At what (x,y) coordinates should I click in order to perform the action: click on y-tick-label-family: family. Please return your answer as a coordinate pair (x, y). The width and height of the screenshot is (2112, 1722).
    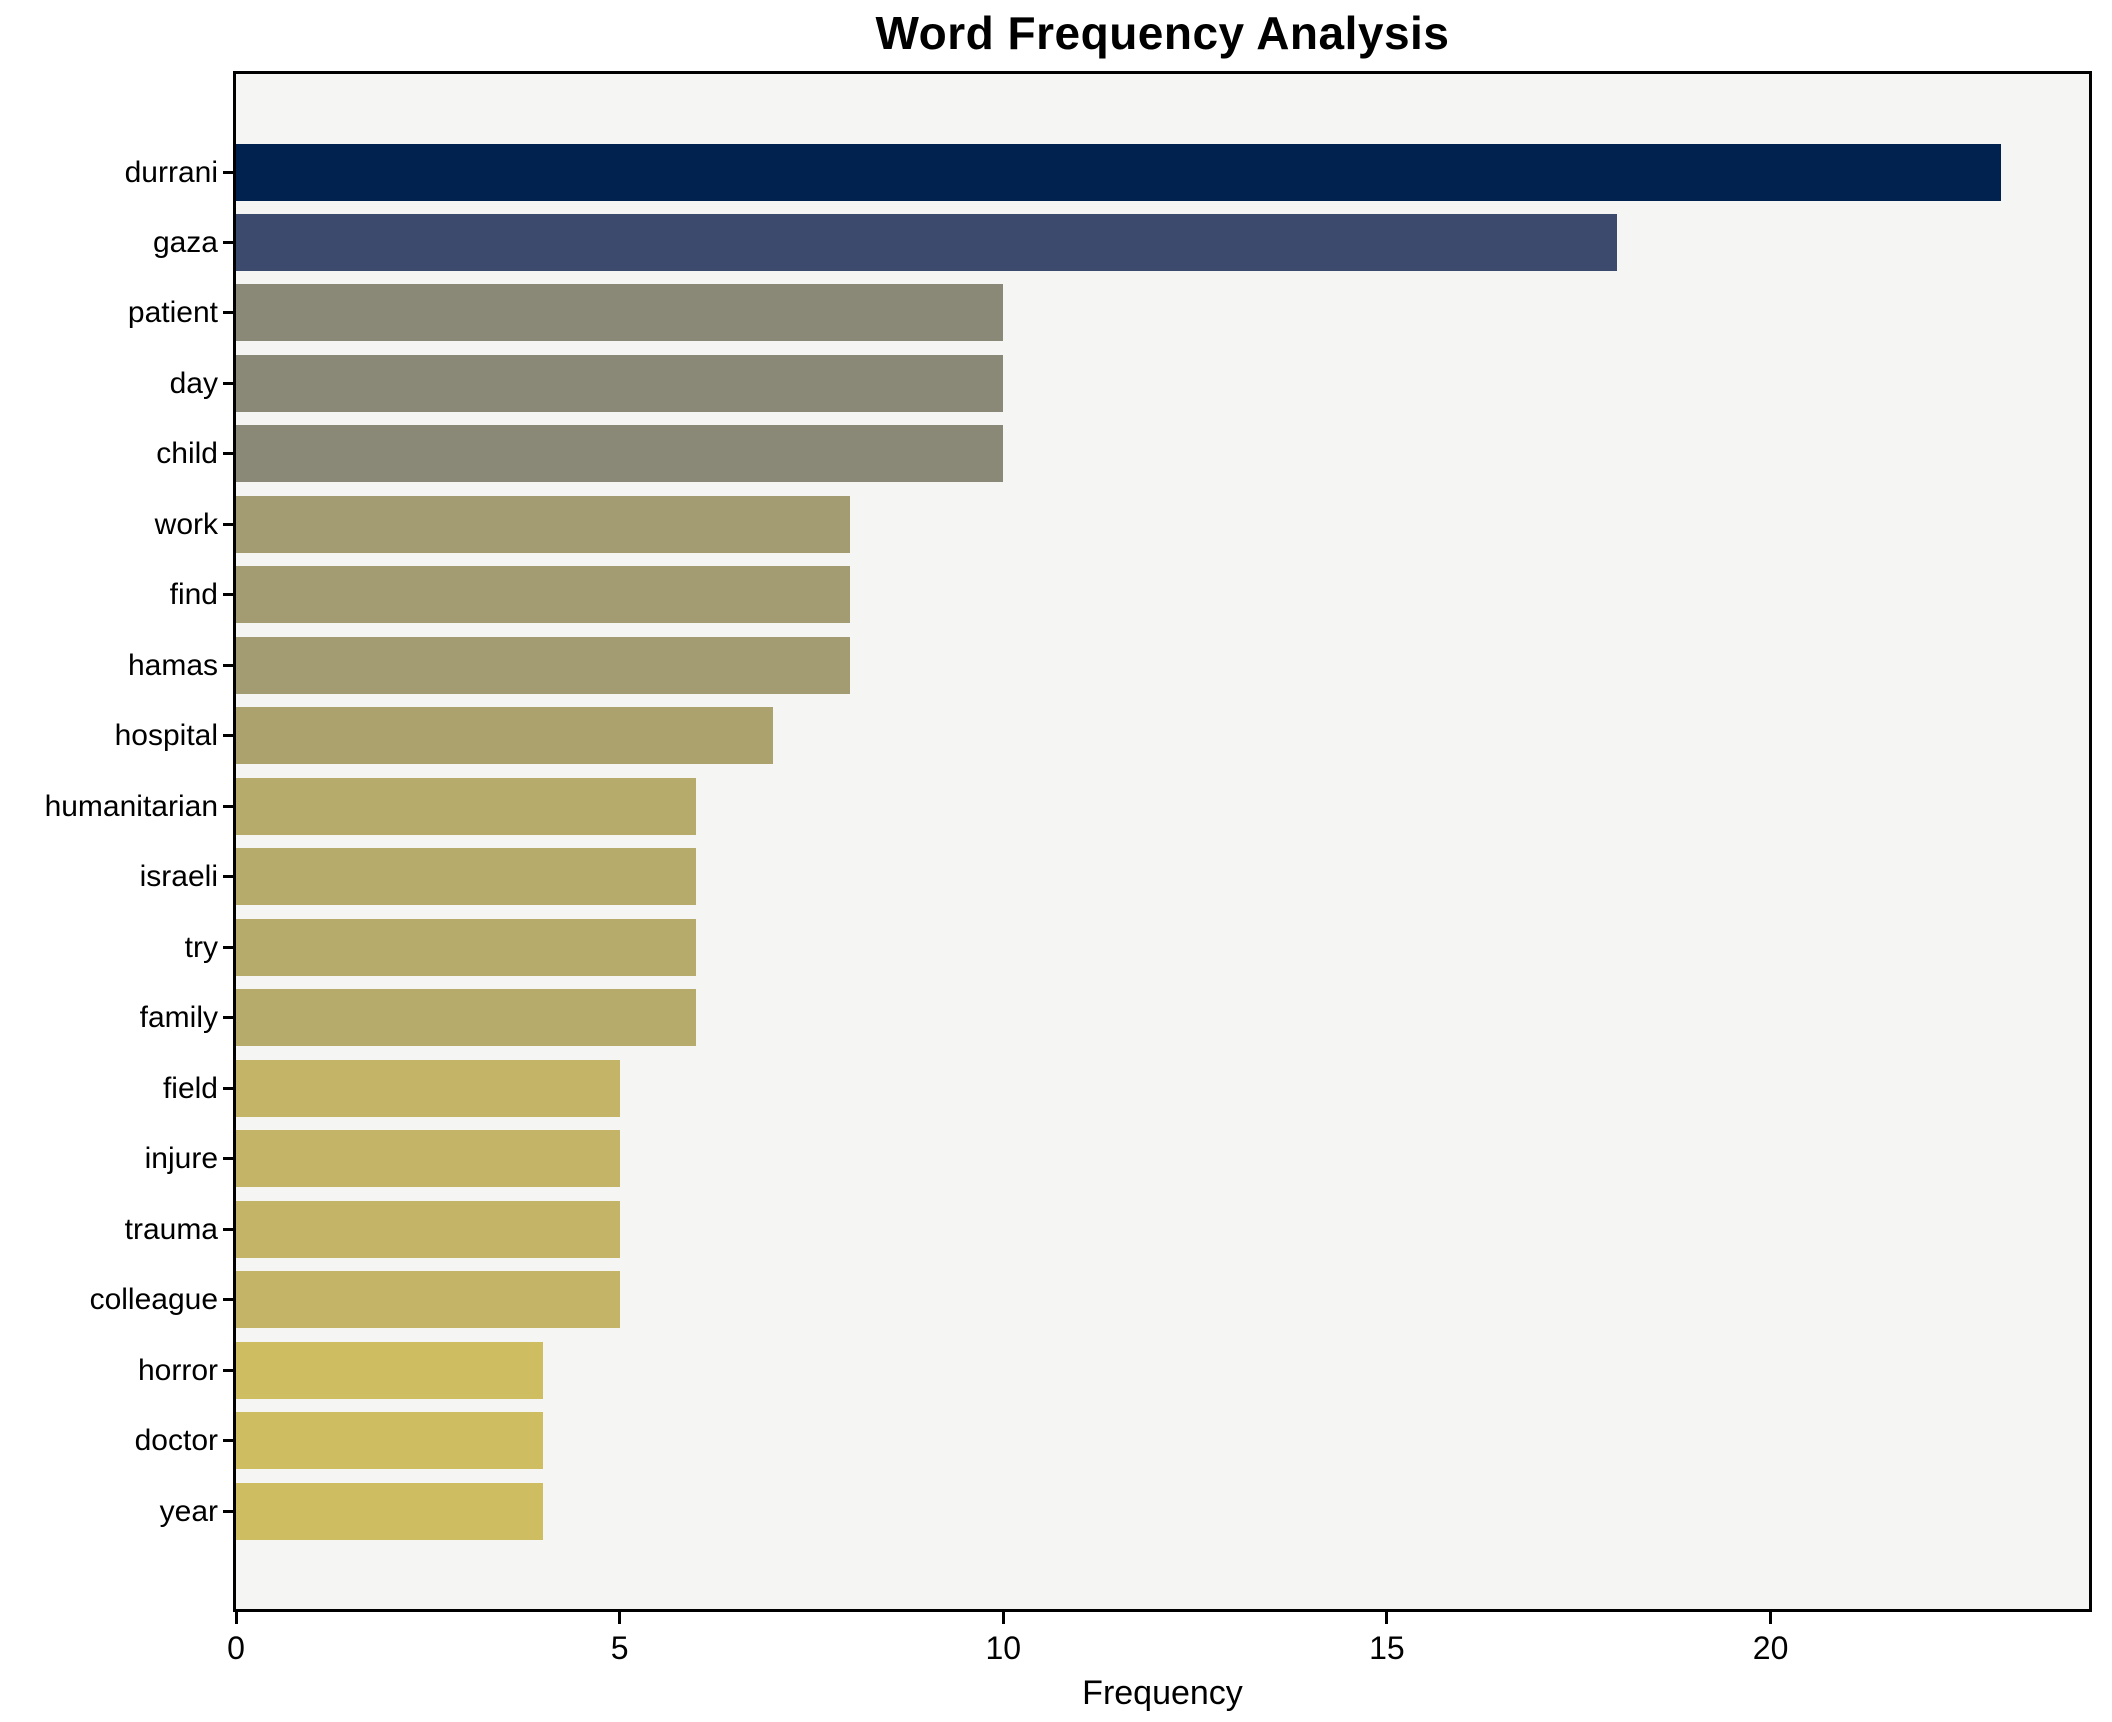
    Looking at the image, I should click on (178, 1018).